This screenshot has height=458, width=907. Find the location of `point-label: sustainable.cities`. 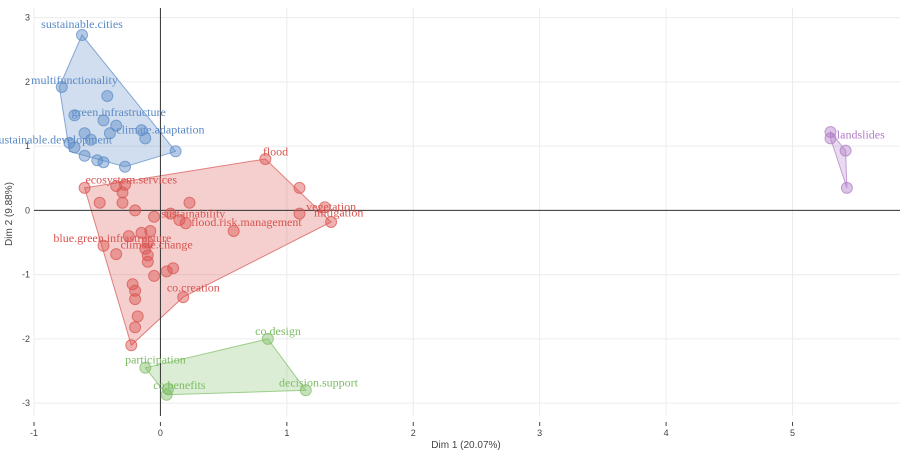

point-label: sustainable.cities is located at coordinates (82, 24).